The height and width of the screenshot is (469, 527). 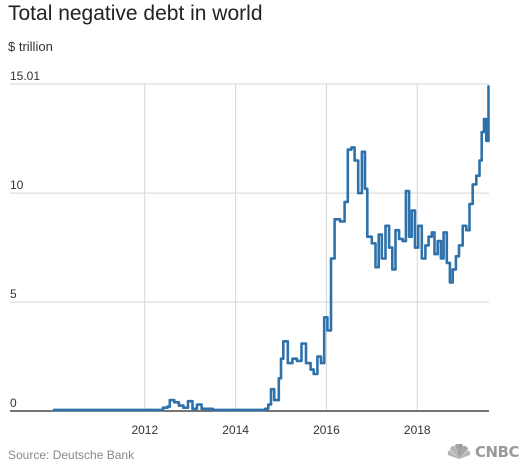 I want to click on y-tick-label: 15.01, so click(x=25, y=76).